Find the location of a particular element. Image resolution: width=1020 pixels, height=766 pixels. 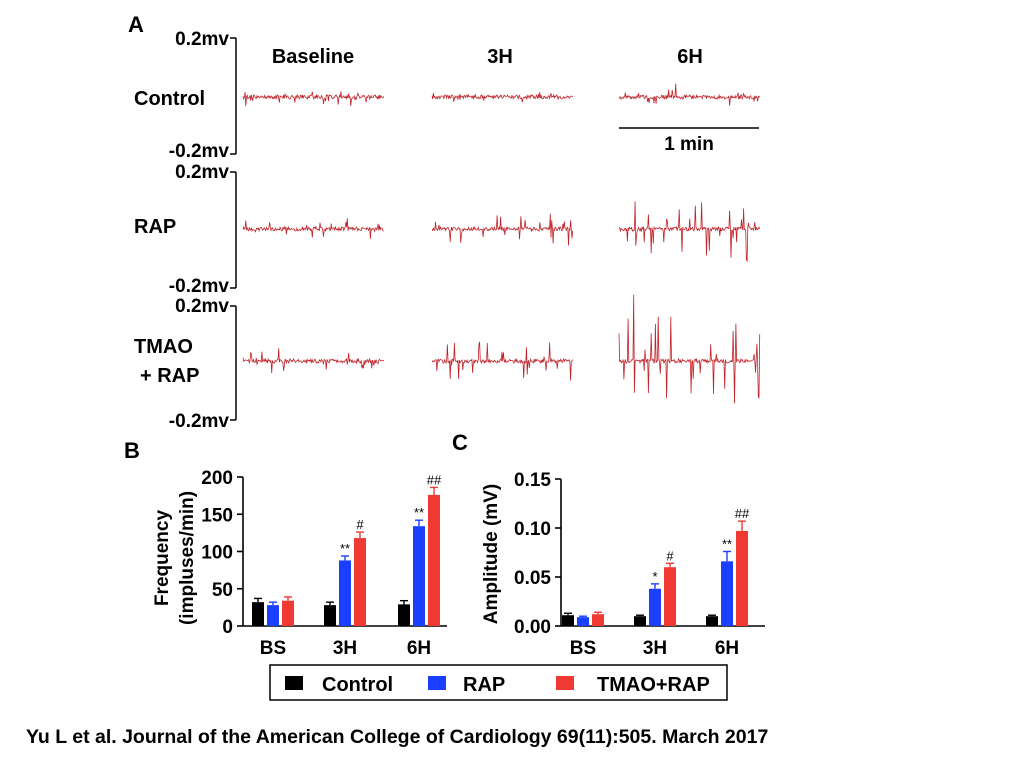

plot-area: 0 50 100 150 200 BS 3H ** #6H ** ## is located at coordinates (324, 563).